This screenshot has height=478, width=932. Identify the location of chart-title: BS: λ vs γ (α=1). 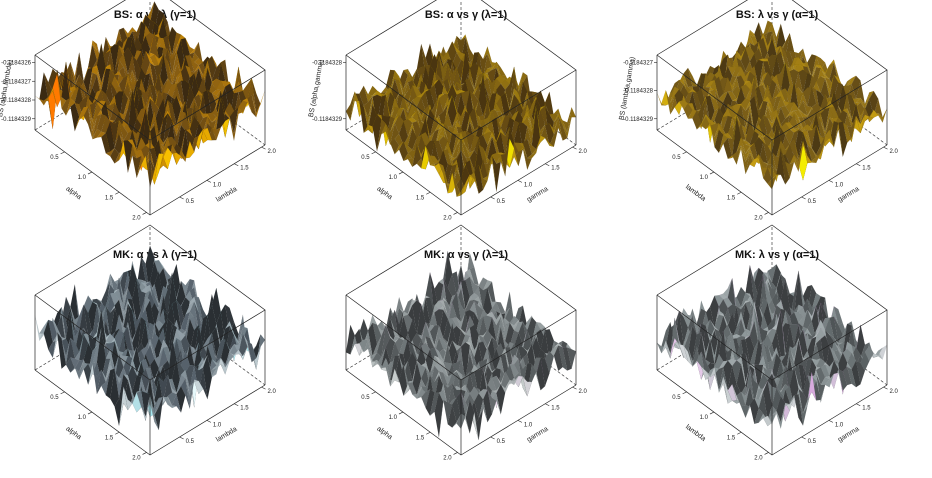
(777, 15).